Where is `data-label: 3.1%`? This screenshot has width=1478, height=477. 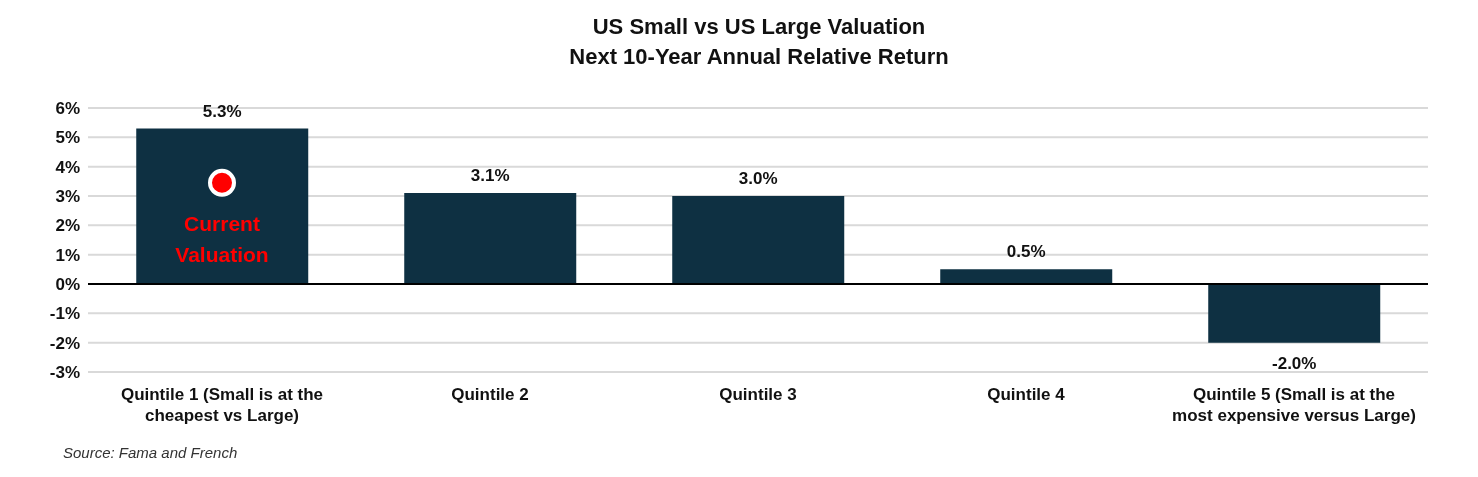
data-label: 3.1% is located at coordinates (490, 176).